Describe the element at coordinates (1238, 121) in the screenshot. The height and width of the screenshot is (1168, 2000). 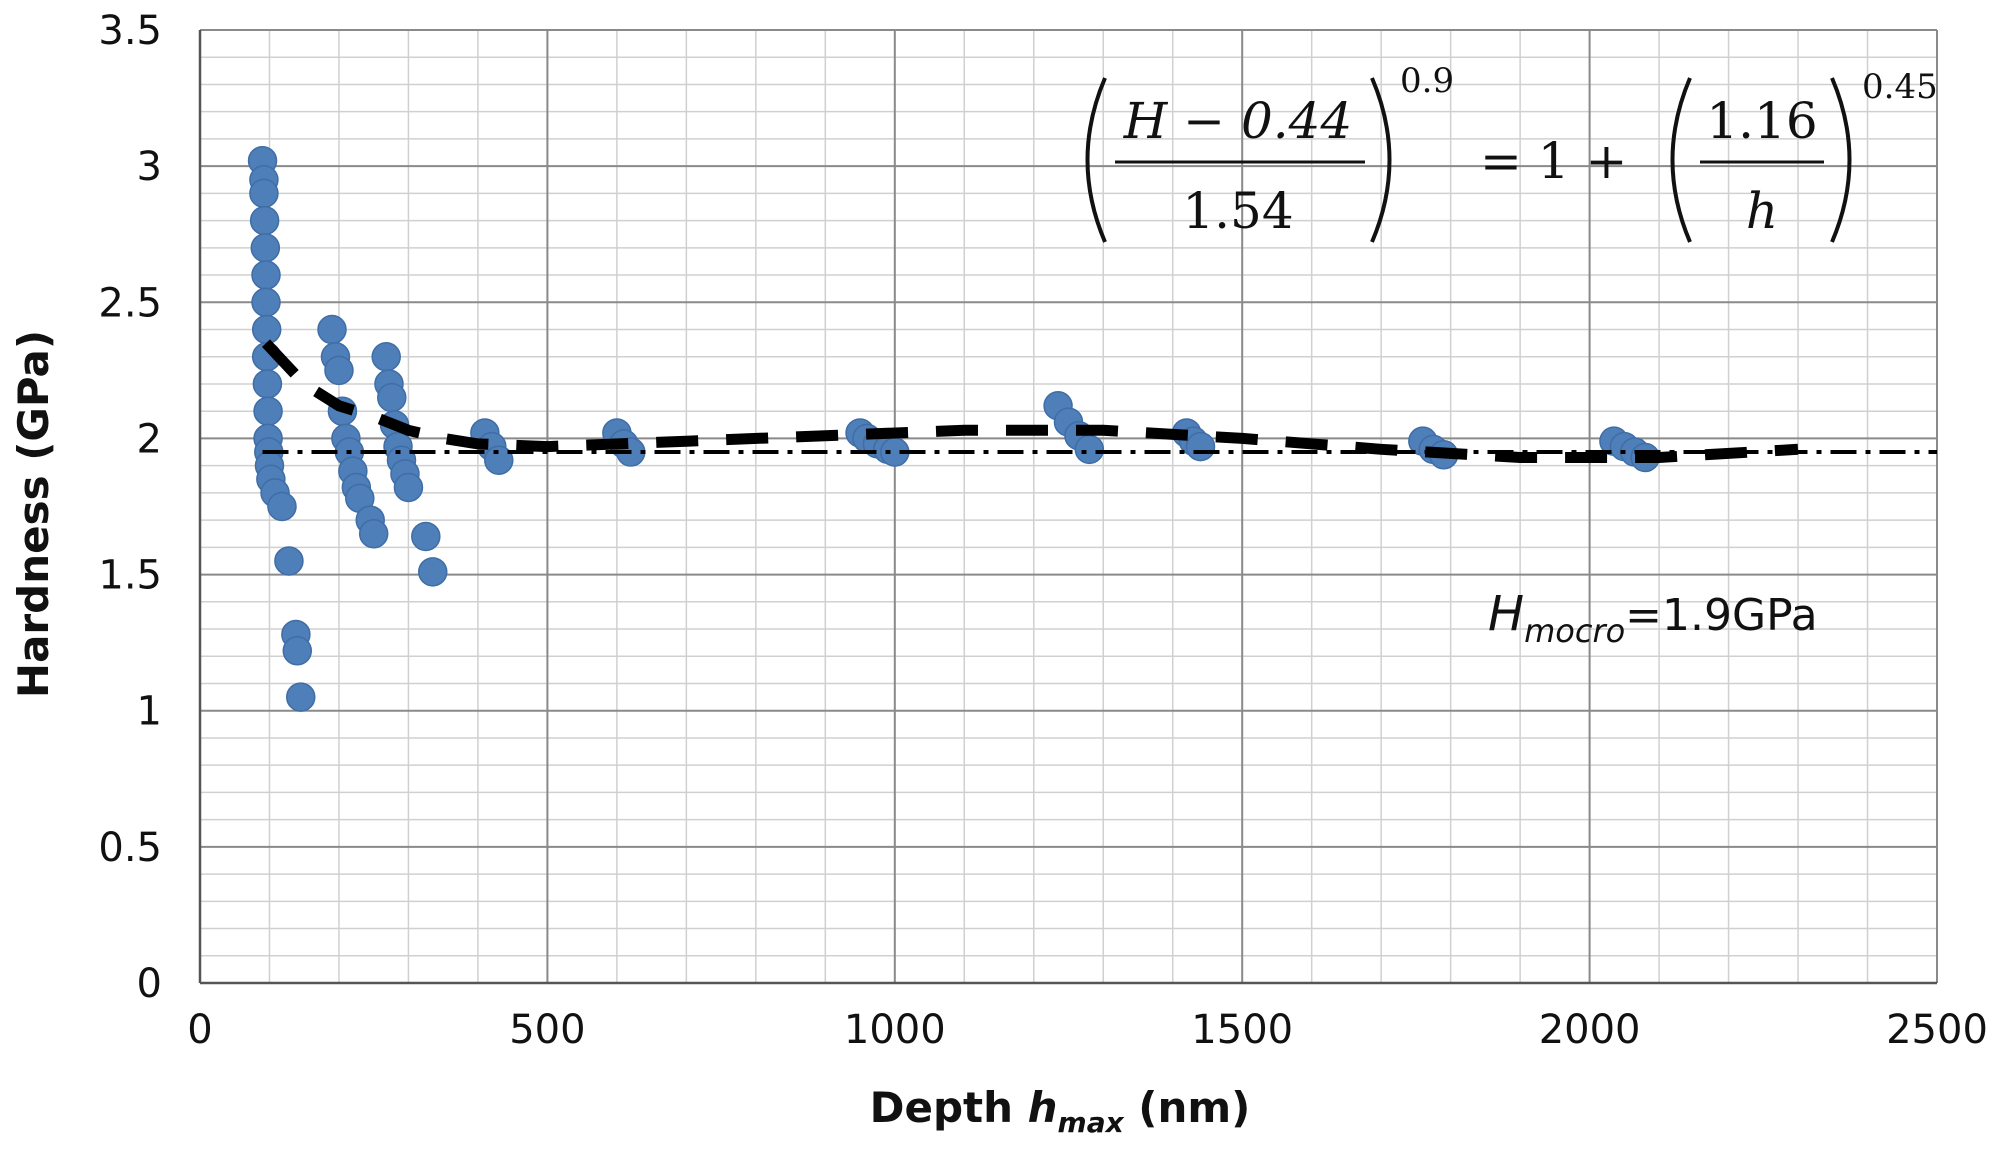
I see `equation-numerator: H − 0.44` at that location.